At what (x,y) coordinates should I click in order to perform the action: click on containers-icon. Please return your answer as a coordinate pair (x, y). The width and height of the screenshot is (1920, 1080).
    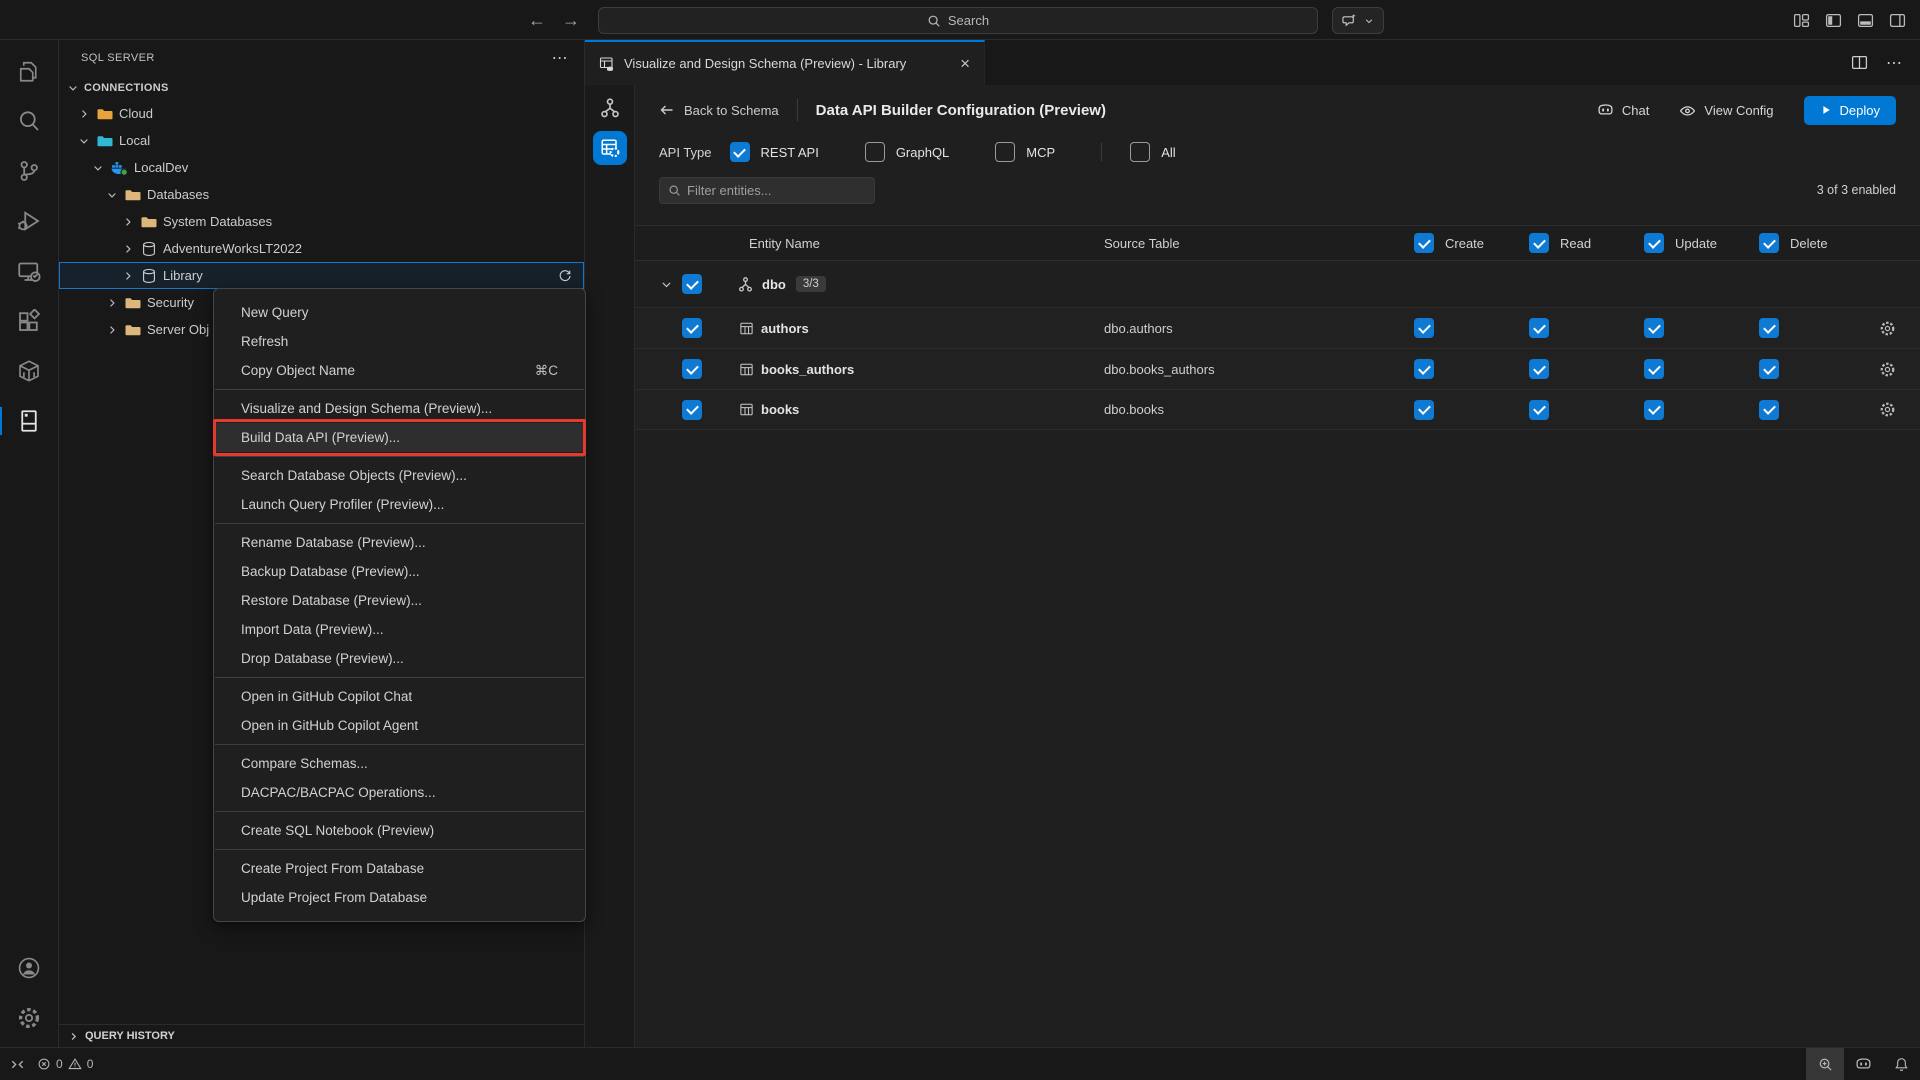
    Looking at the image, I should click on (29, 371).